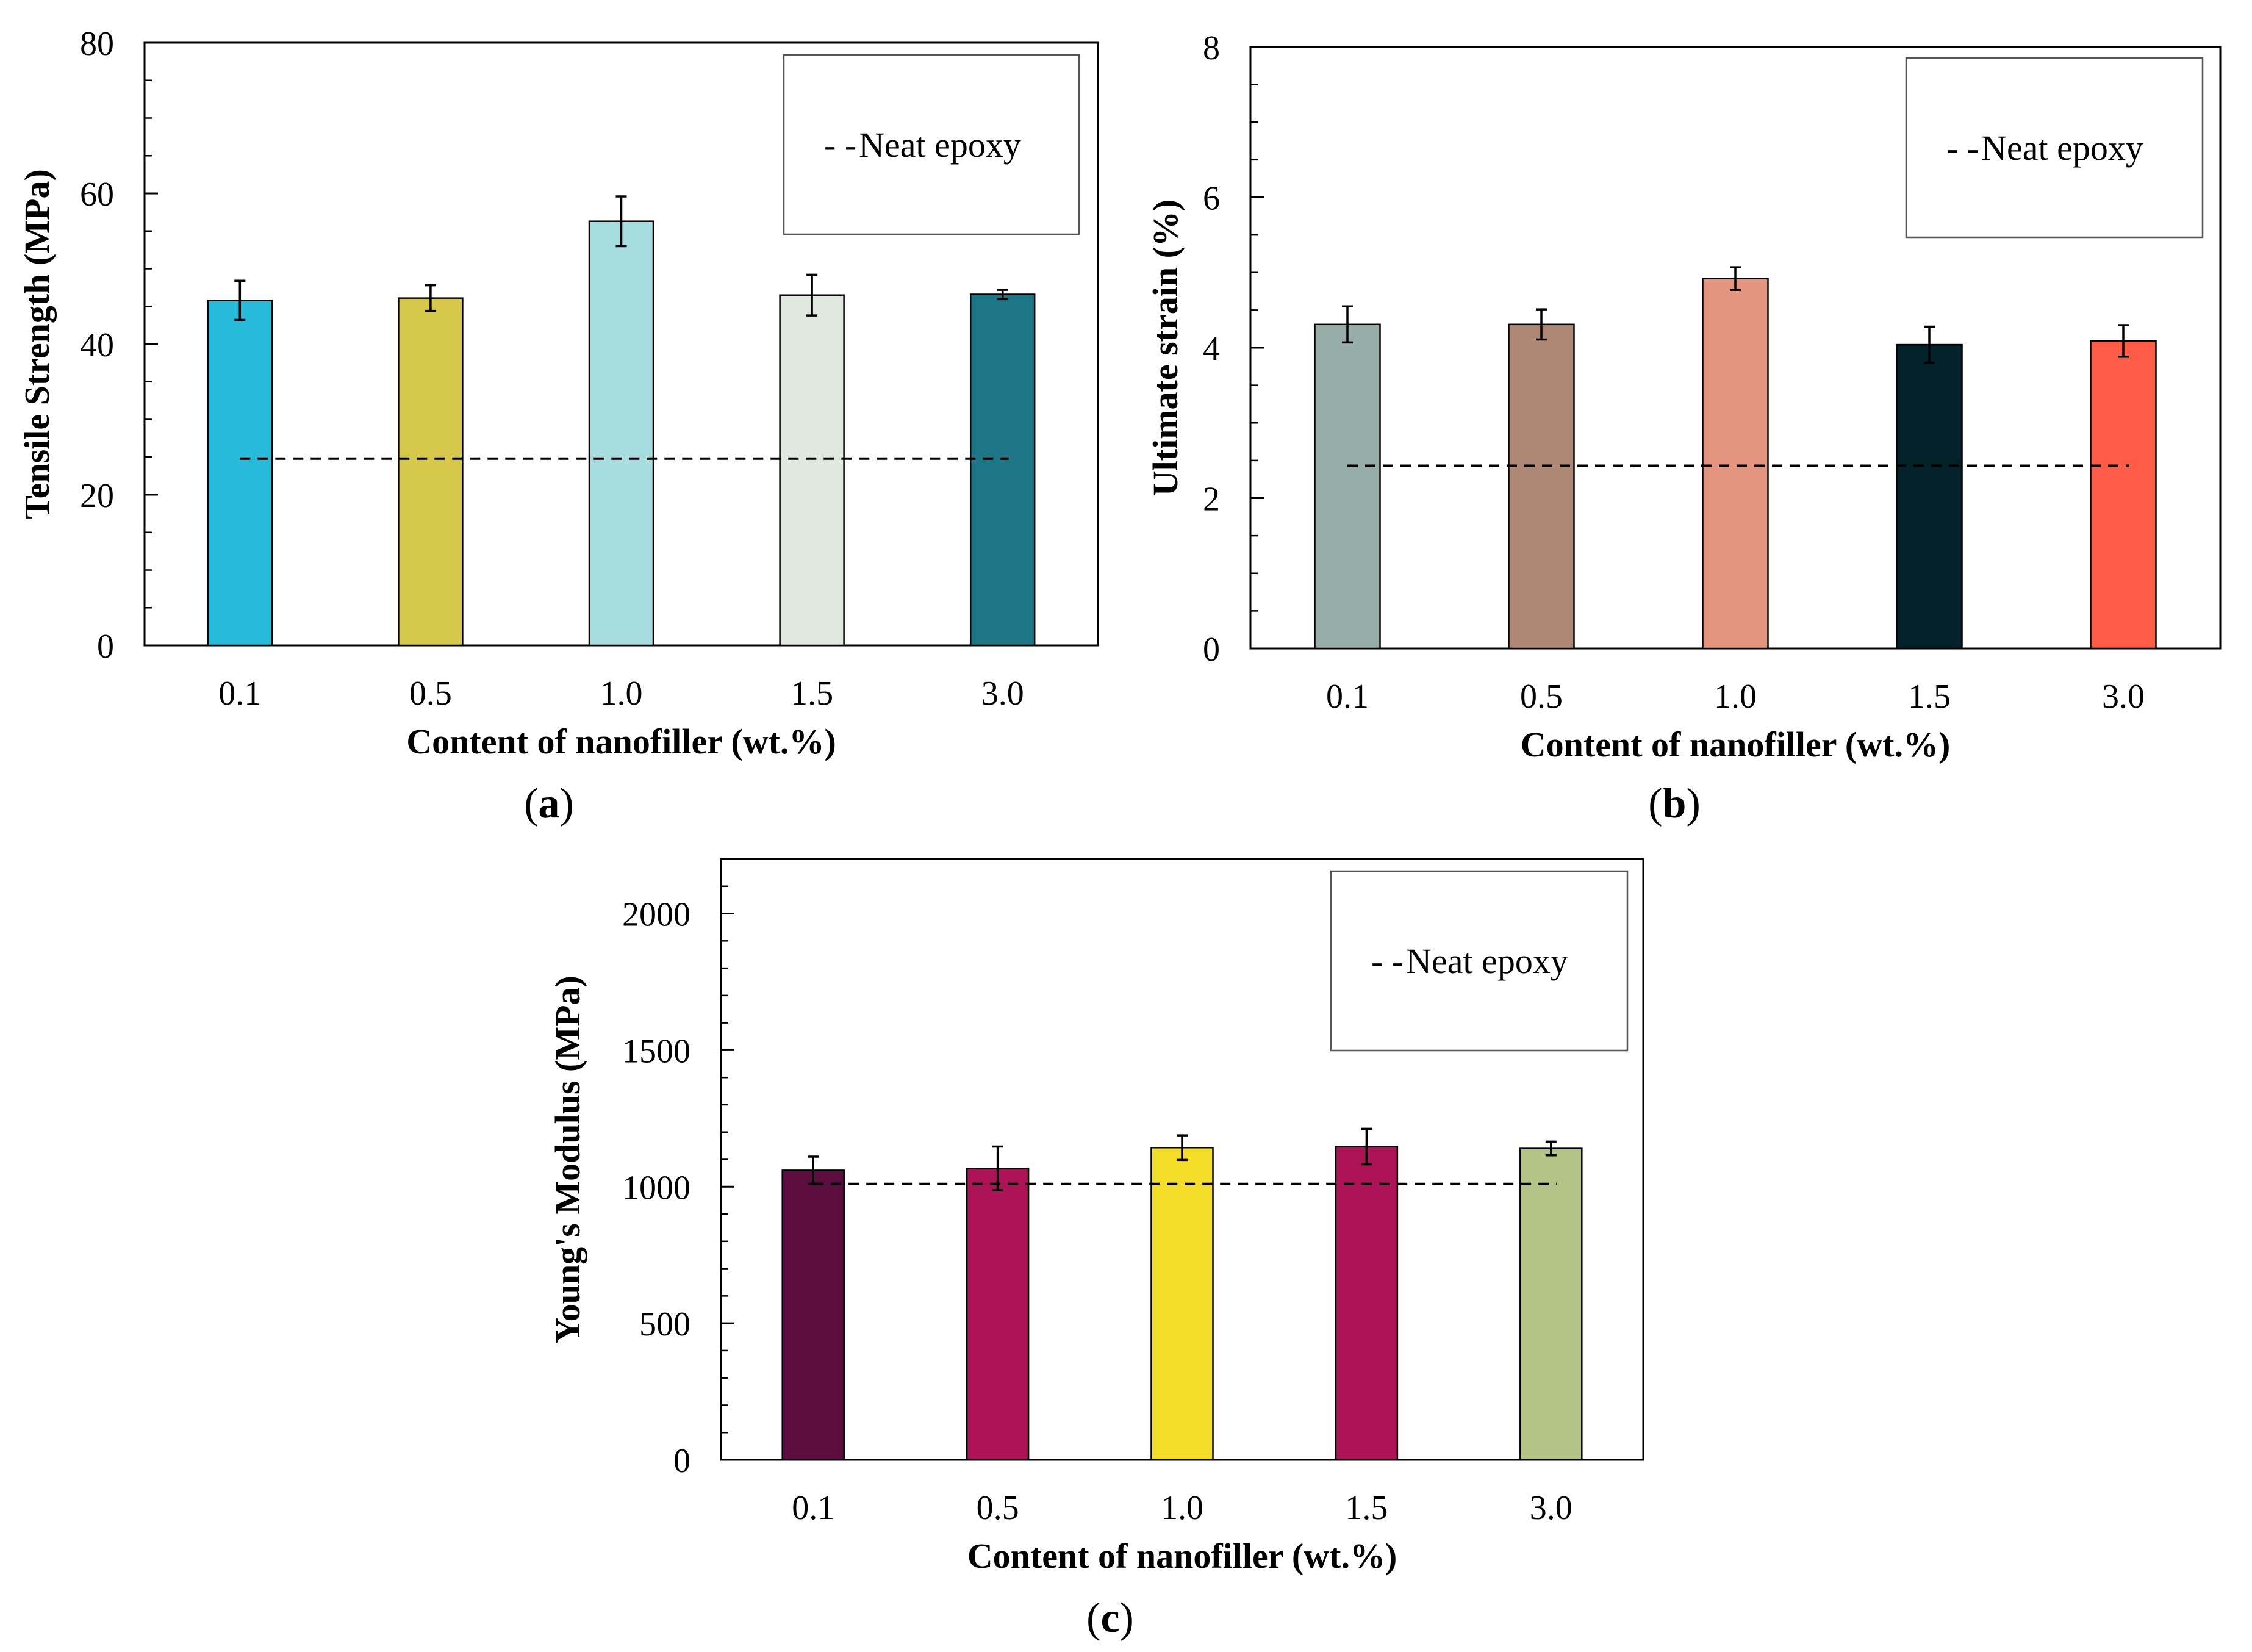 The width and height of the screenshot is (2252, 1652). I want to click on y-tick-label: 4, so click(1211, 349).